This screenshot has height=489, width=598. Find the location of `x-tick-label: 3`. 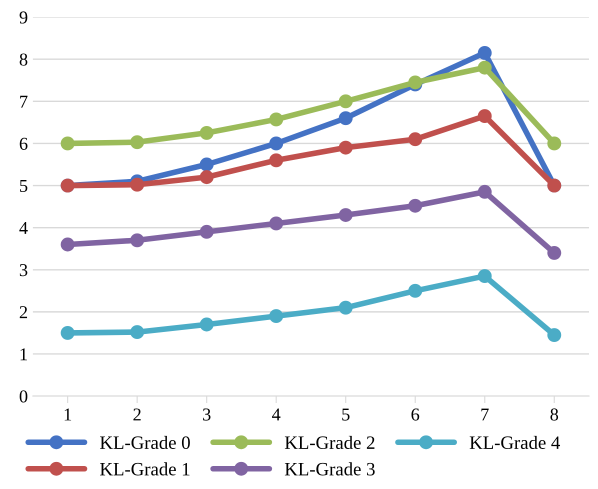

x-tick-label: 3 is located at coordinates (206, 414).